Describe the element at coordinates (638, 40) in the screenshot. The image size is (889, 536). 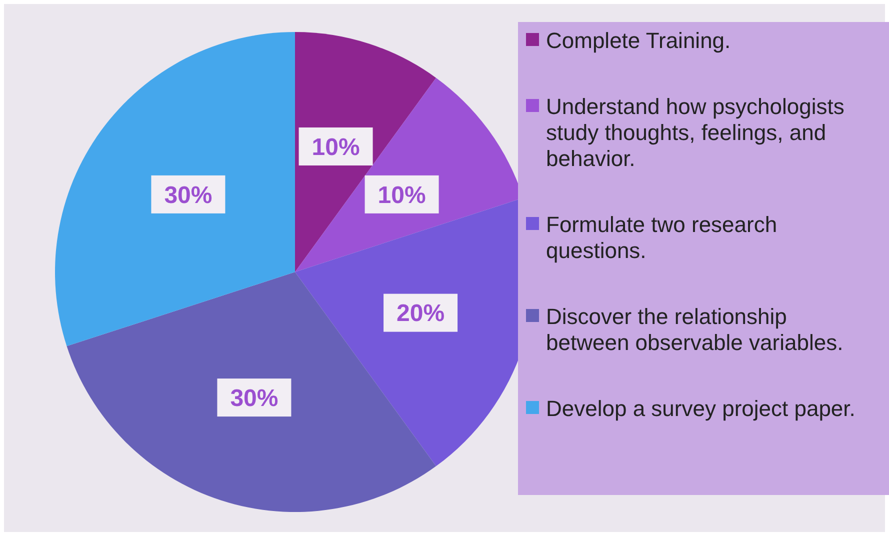
I see `legend-label: Complete Training.` at that location.